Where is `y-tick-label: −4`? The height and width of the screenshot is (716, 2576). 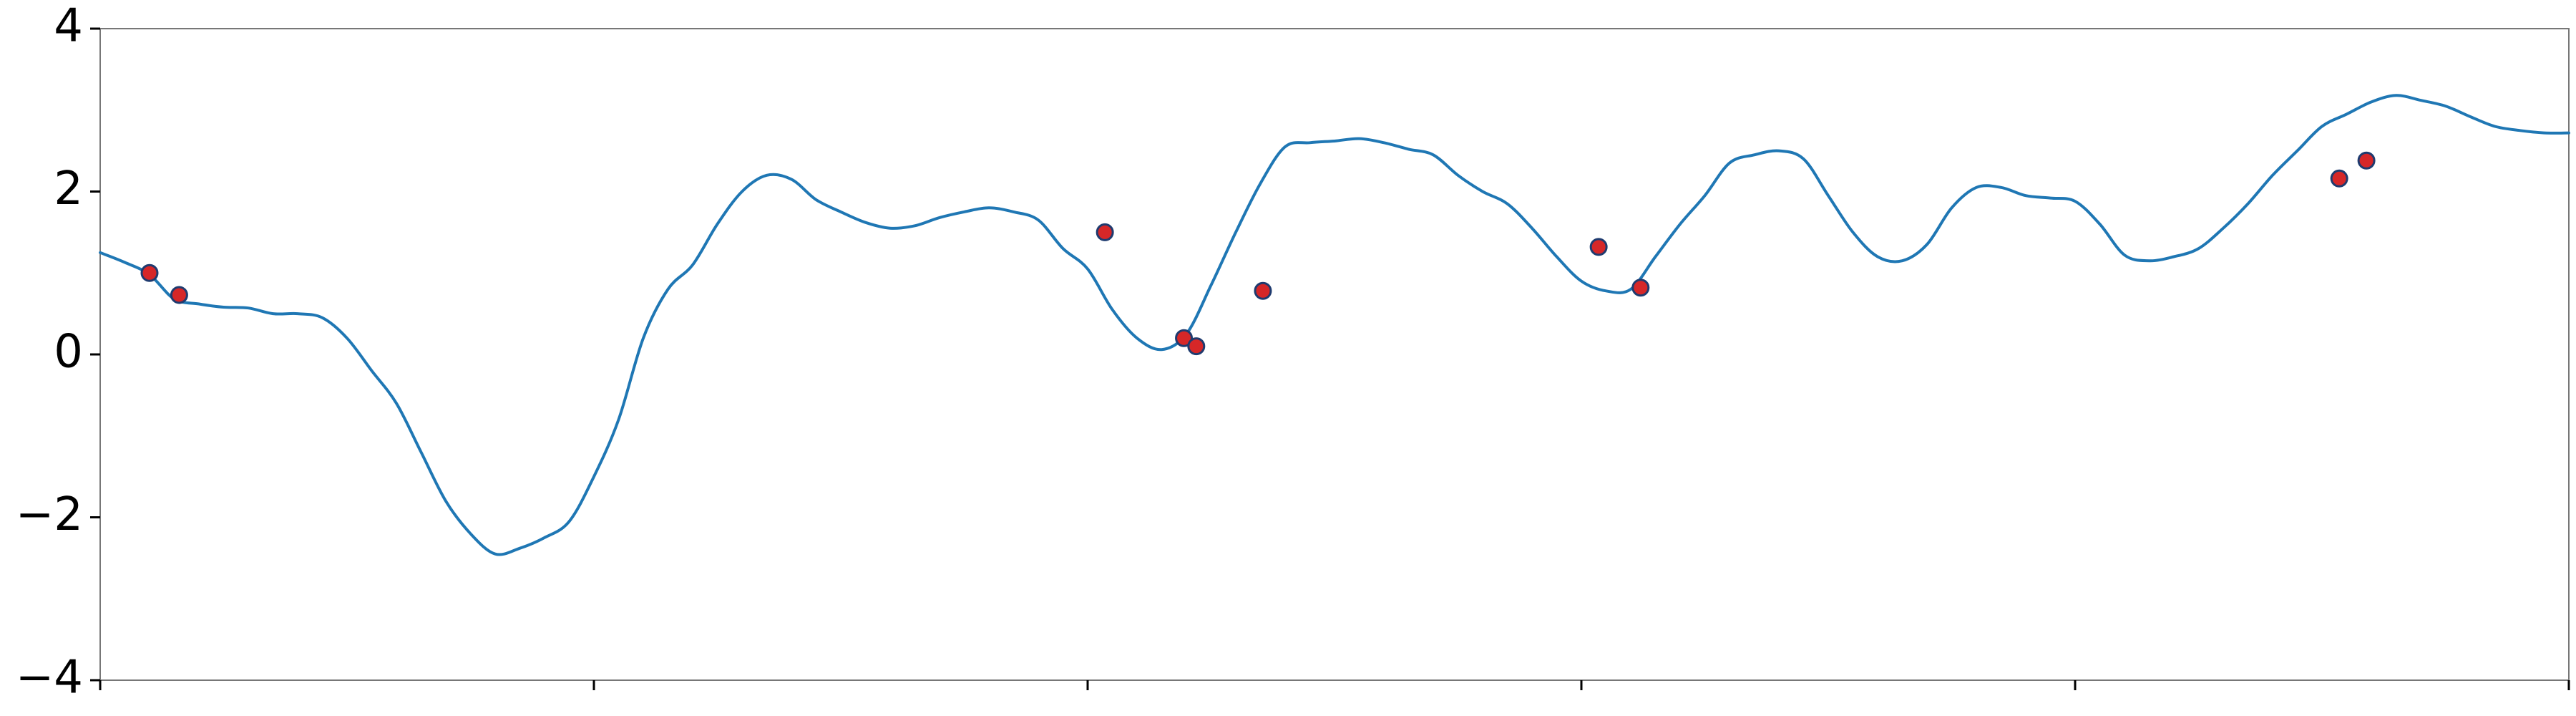
y-tick-label: −4 is located at coordinates (49, 678).